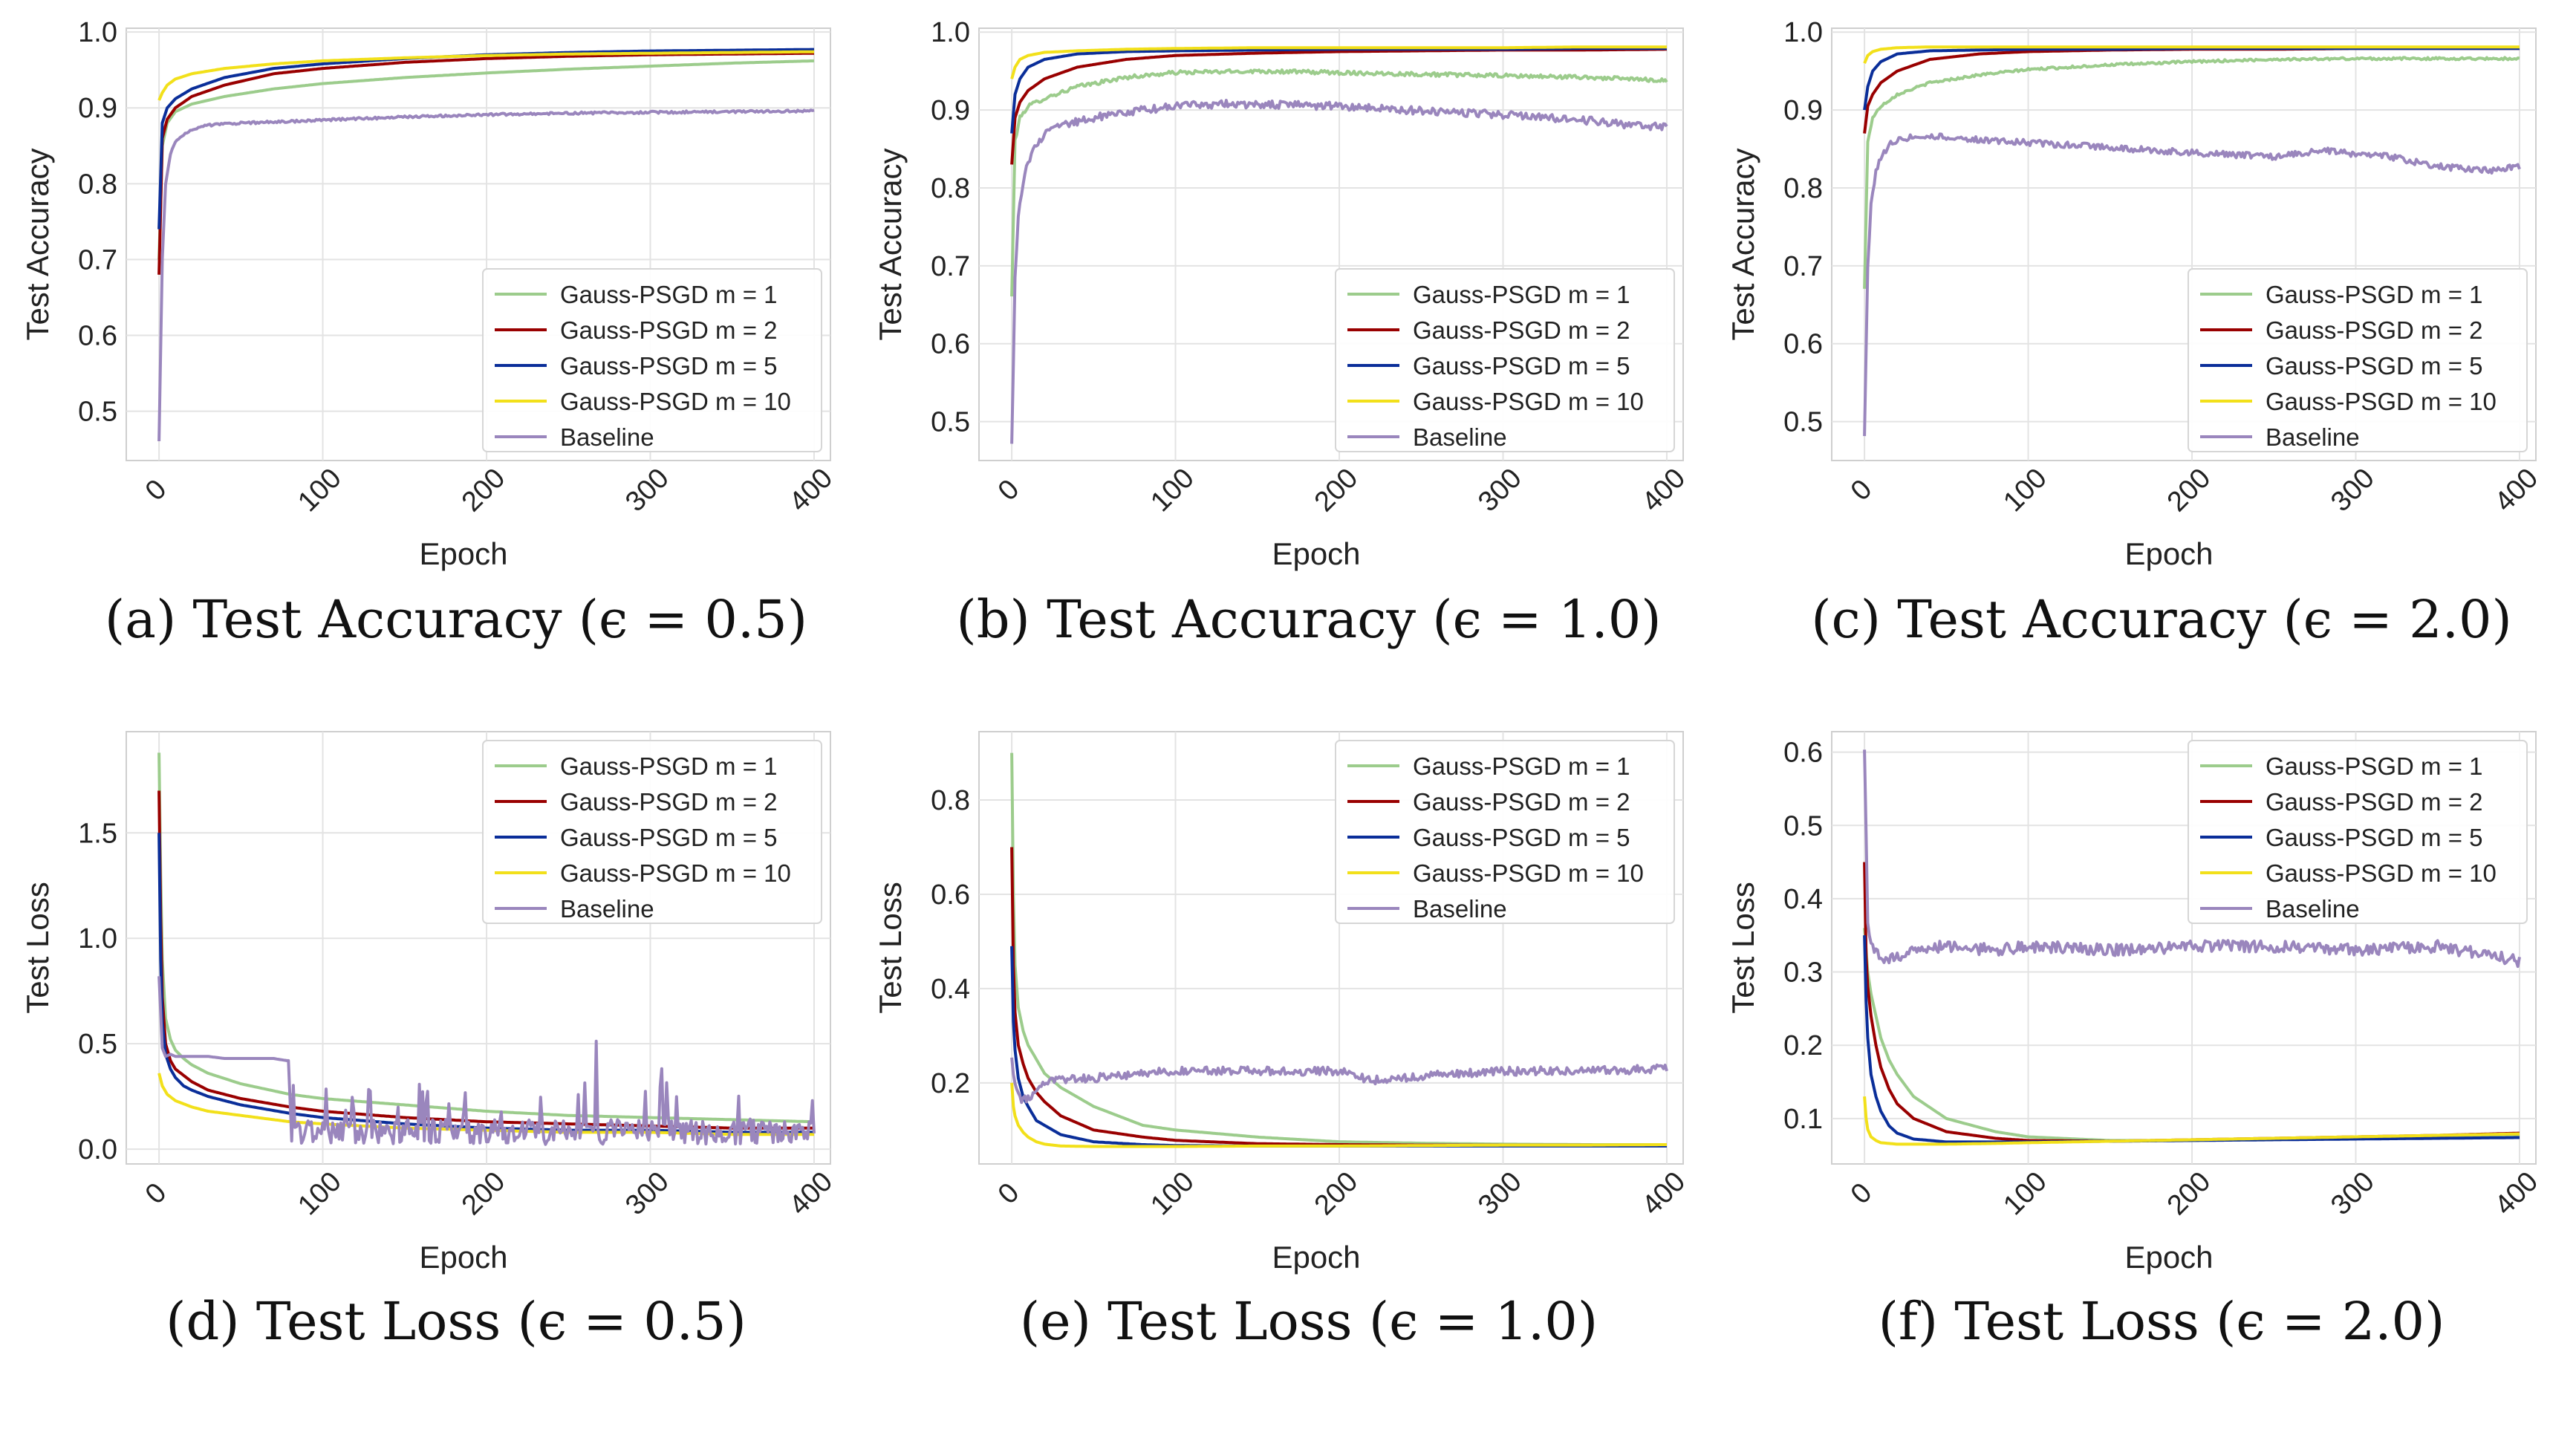 This screenshot has height=1441, width=2576. I want to click on subfigure-caption: (c) Test Accuracy (ϵ = 2.0), so click(2161, 619).